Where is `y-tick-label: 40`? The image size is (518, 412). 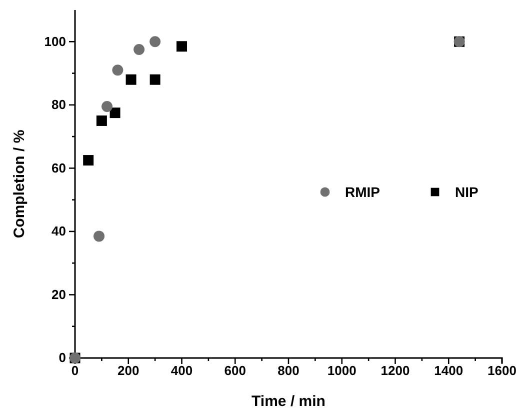 y-tick-label: 40 is located at coordinates (59, 231).